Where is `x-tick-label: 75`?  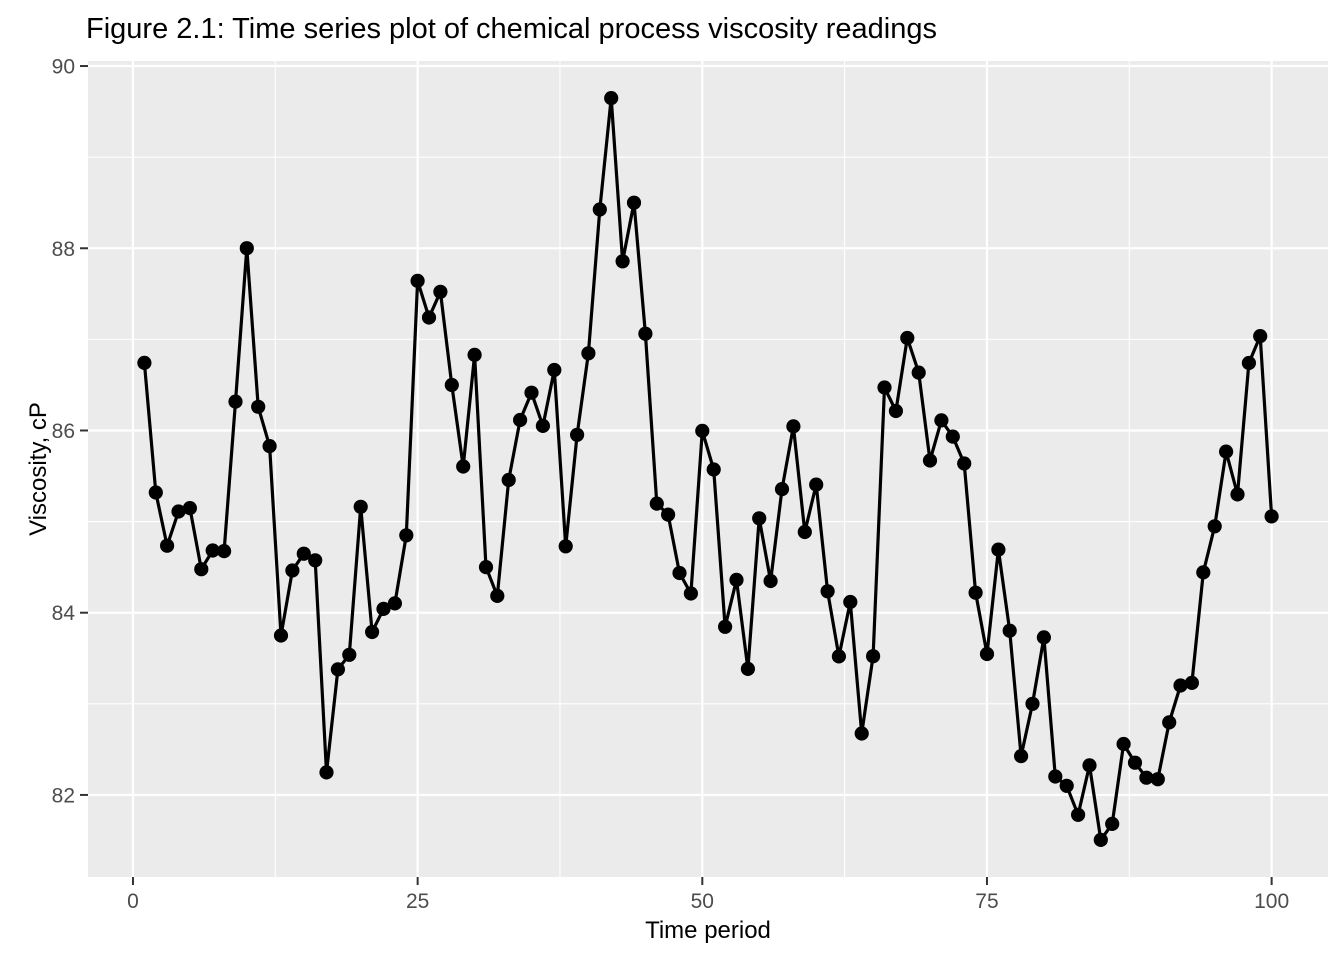
x-tick-label: 75 is located at coordinates (986, 901).